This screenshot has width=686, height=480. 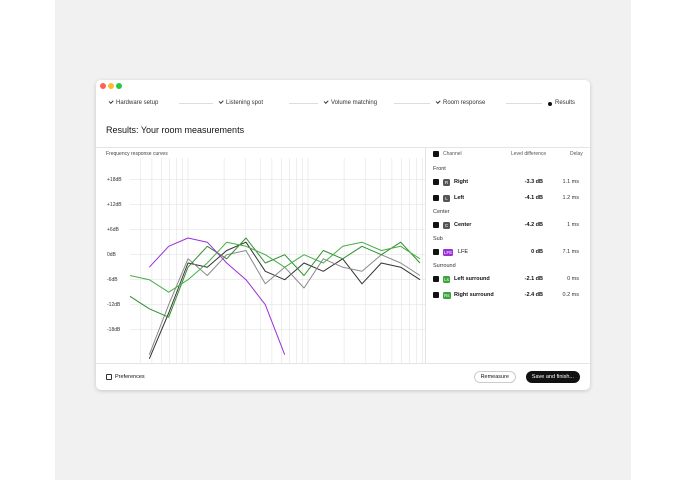 I want to click on channel-row: Ls Left surround -2.1 dB 0 ms, so click(x=508, y=279).